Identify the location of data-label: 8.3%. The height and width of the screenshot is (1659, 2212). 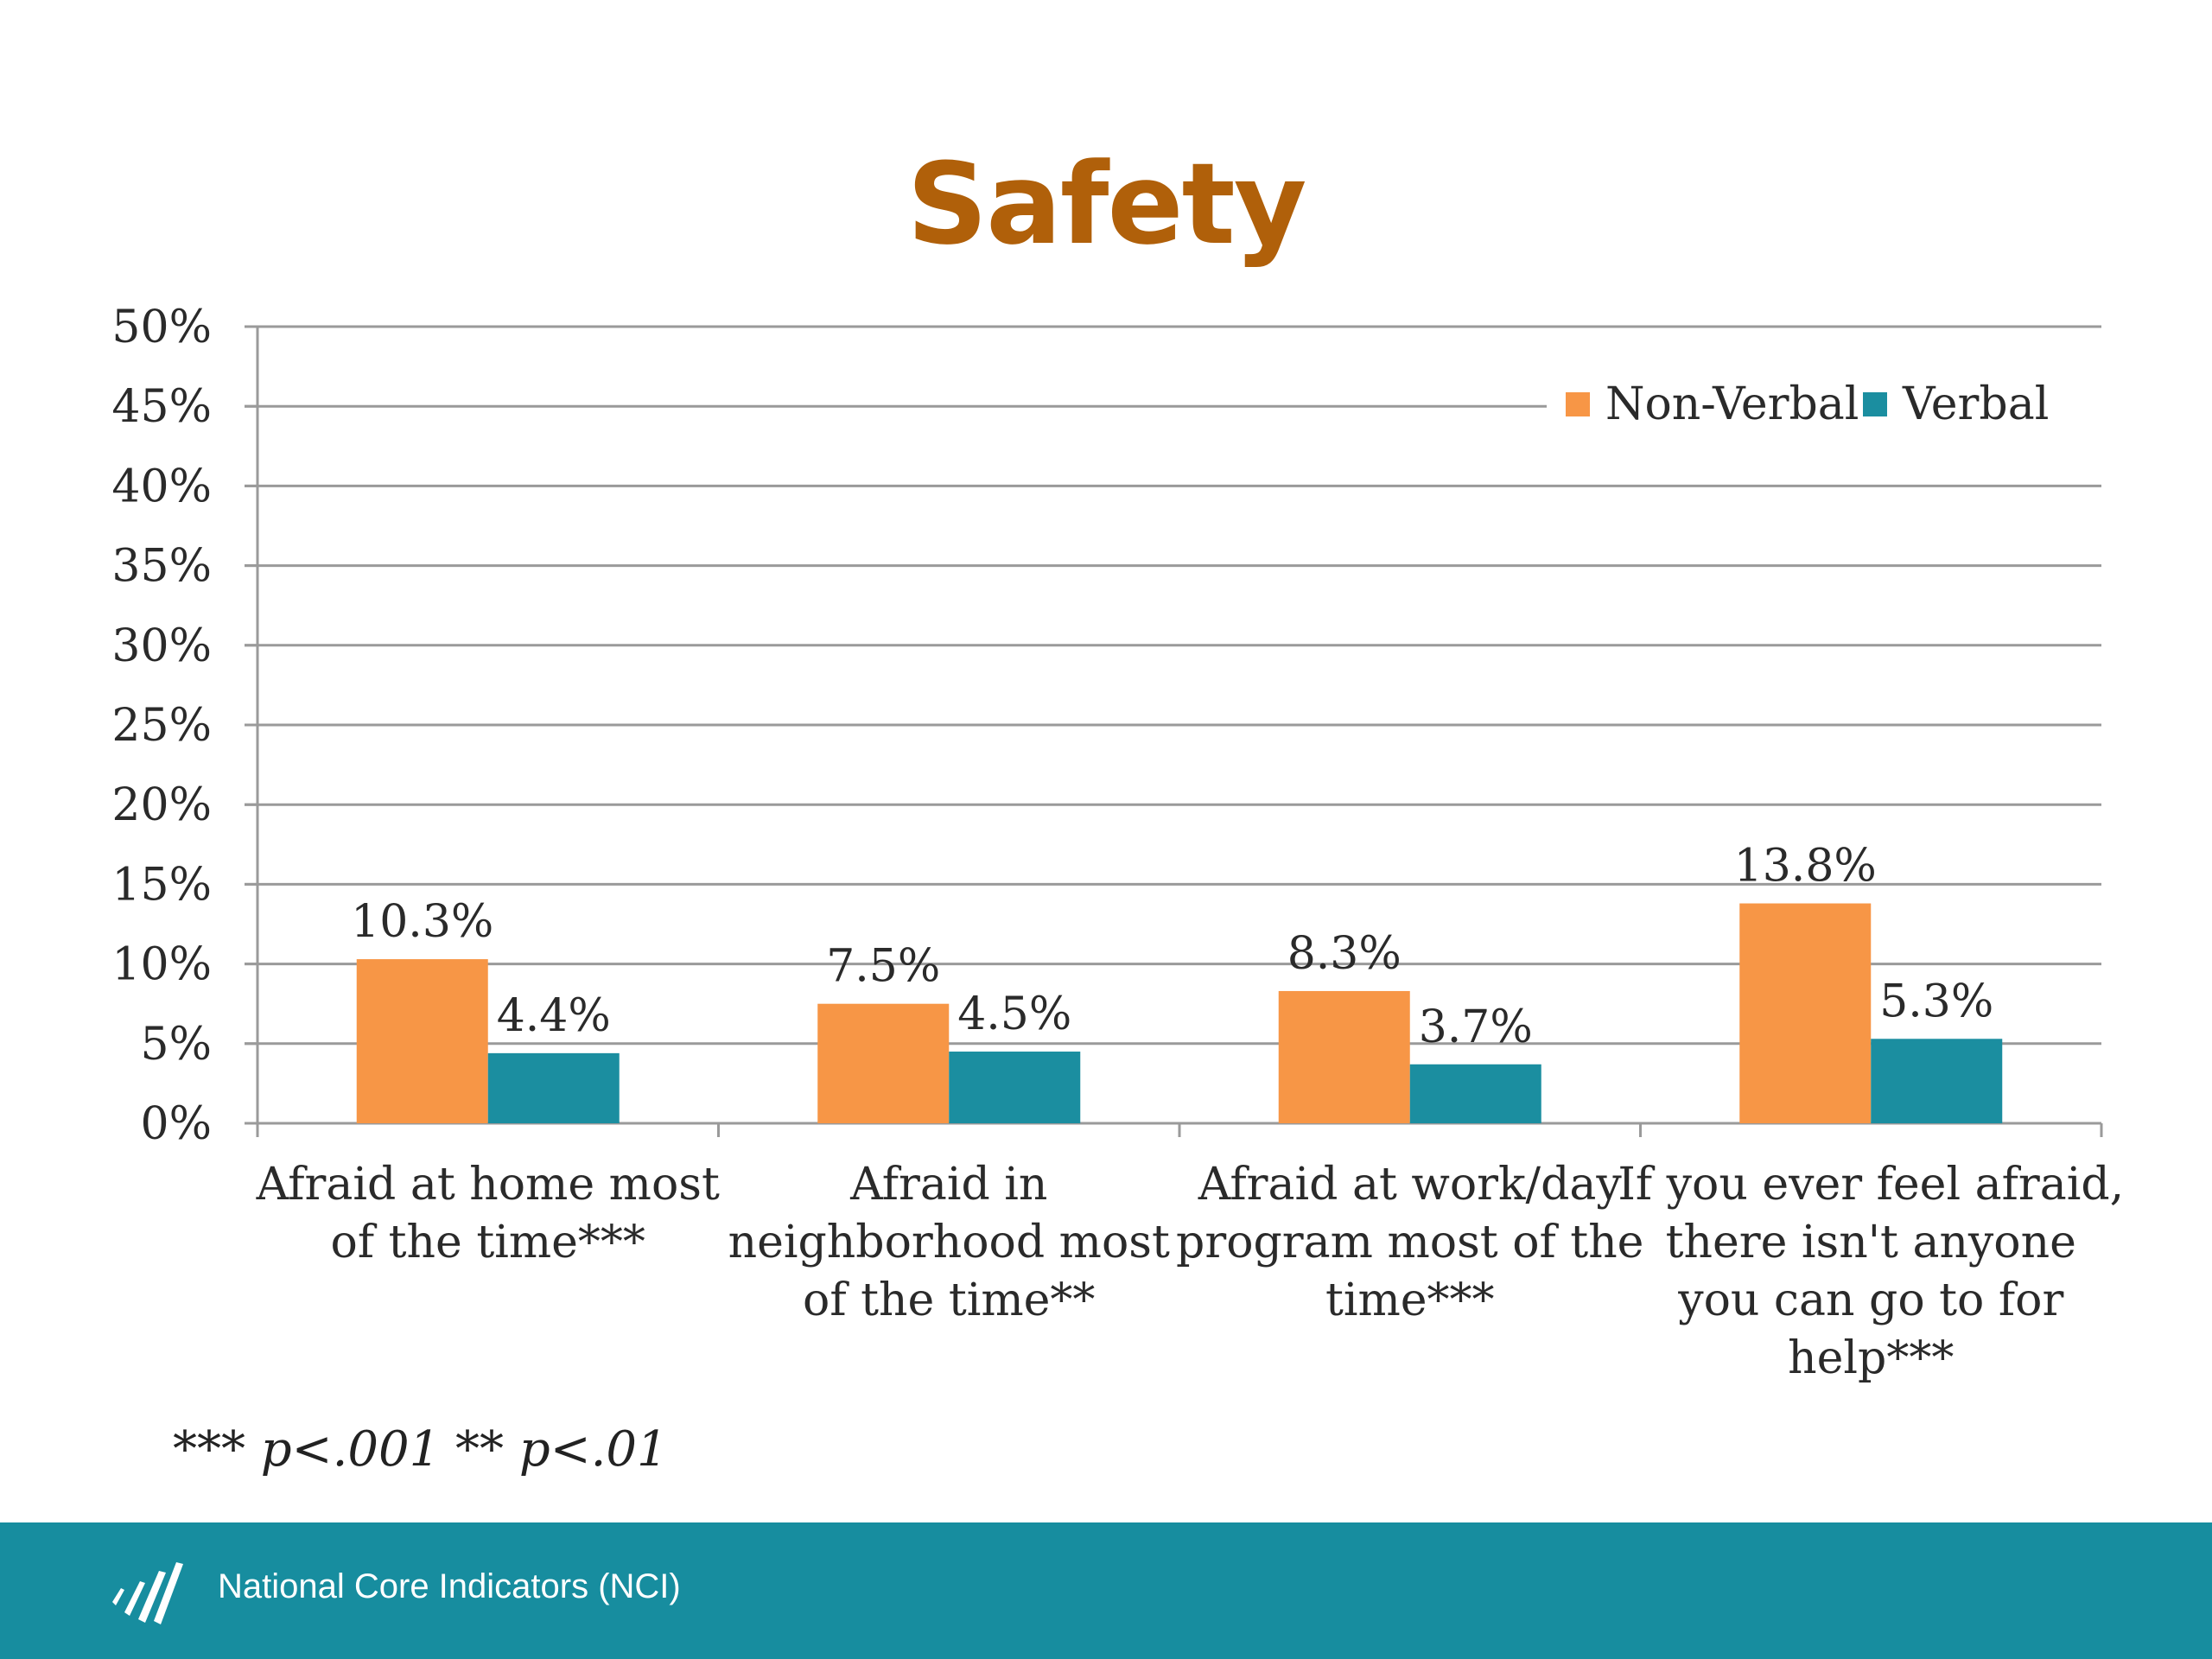
(1344, 954).